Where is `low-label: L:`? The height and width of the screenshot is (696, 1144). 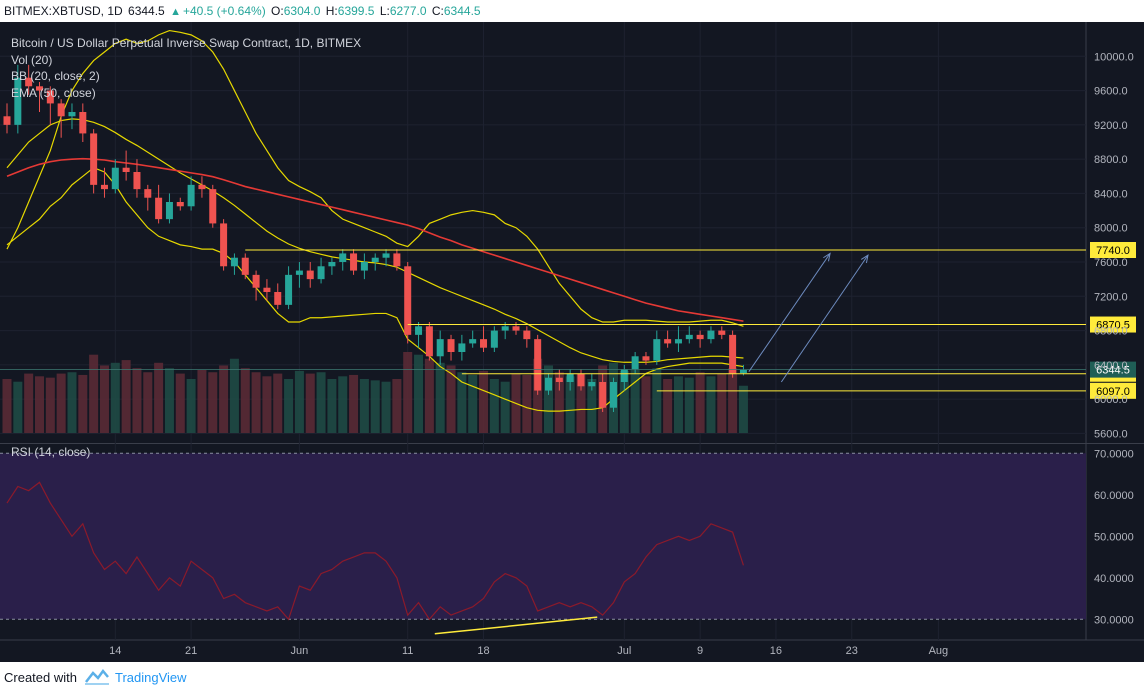 low-label: L: is located at coordinates (384, 11).